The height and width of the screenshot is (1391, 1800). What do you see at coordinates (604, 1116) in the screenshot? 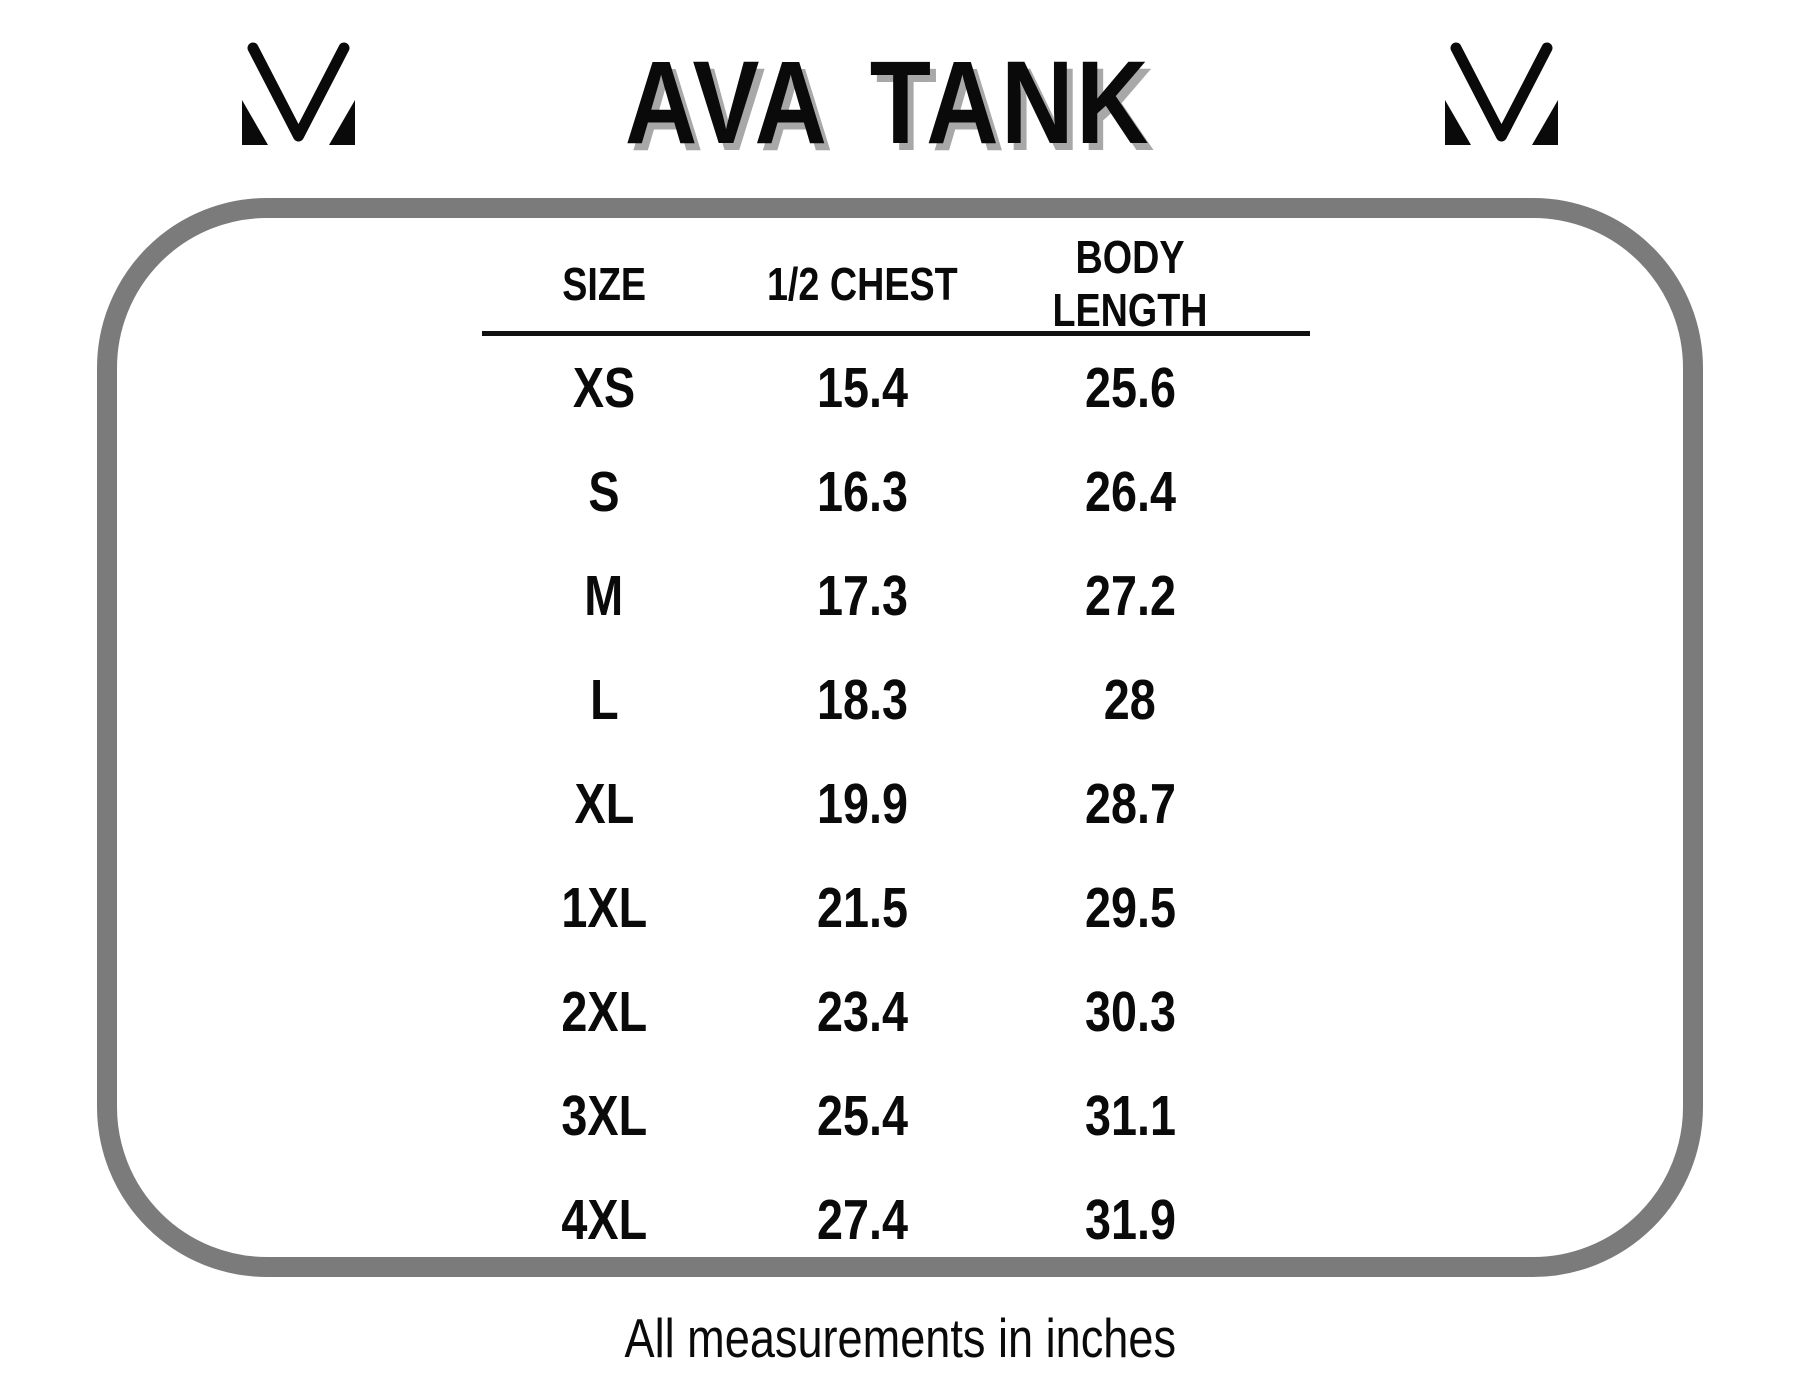
I see `cell-size: 3XL` at bounding box center [604, 1116].